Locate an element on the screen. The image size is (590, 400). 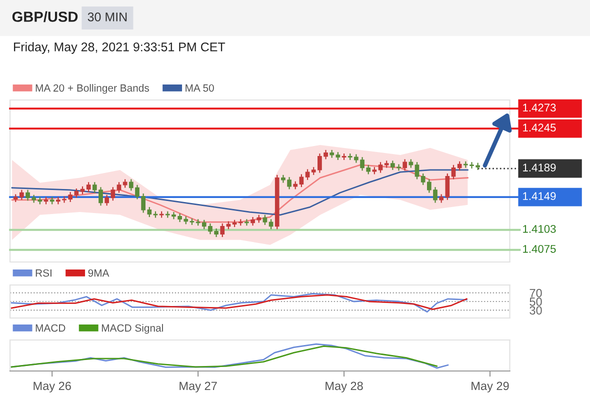
x-tick-label: May 27 is located at coordinates (198, 387).